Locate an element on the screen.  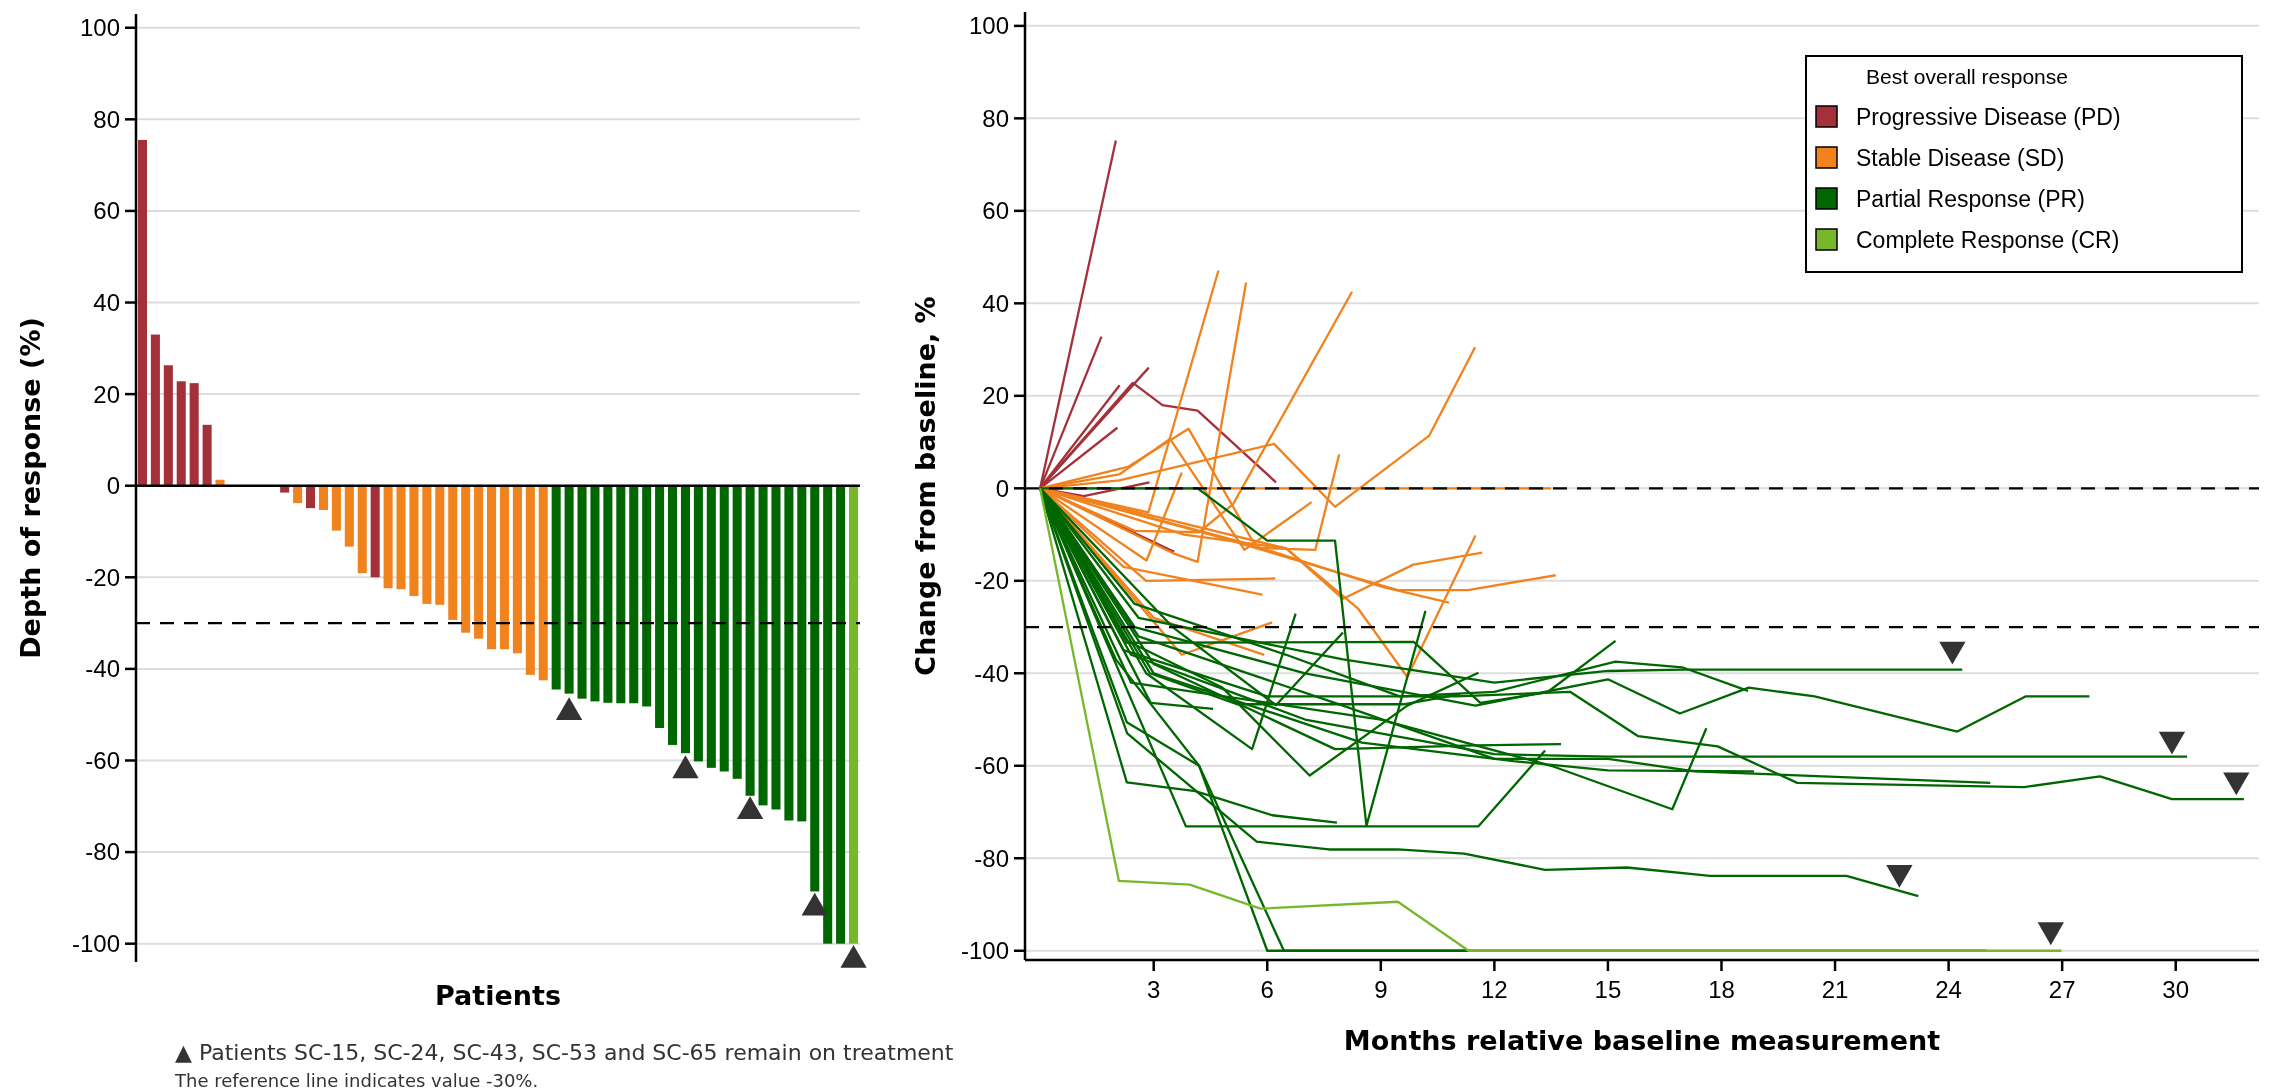
text: ▲ Patients SC-15, SC-24, SC-43, SC-53 and SC-65 remain on treatment is located at coordinates (564, 1052).